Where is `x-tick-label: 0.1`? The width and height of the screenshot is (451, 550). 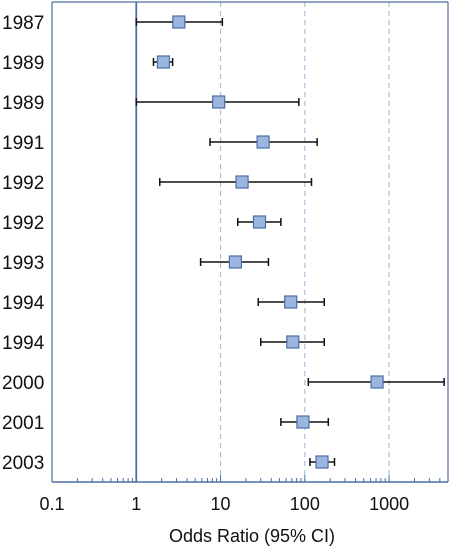
x-tick-label: 0.1 is located at coordinates (51, 504).